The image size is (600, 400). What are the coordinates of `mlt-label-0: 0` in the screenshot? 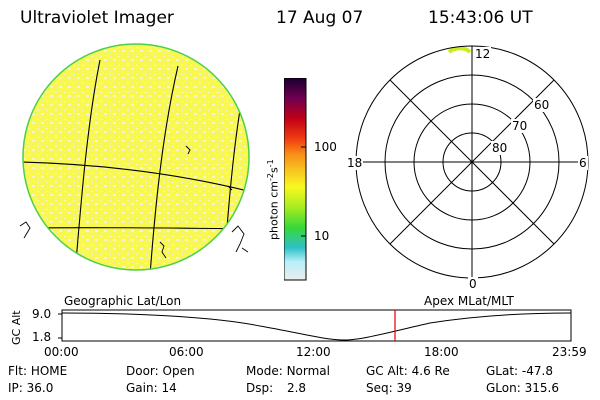 It's located at (473, 284).